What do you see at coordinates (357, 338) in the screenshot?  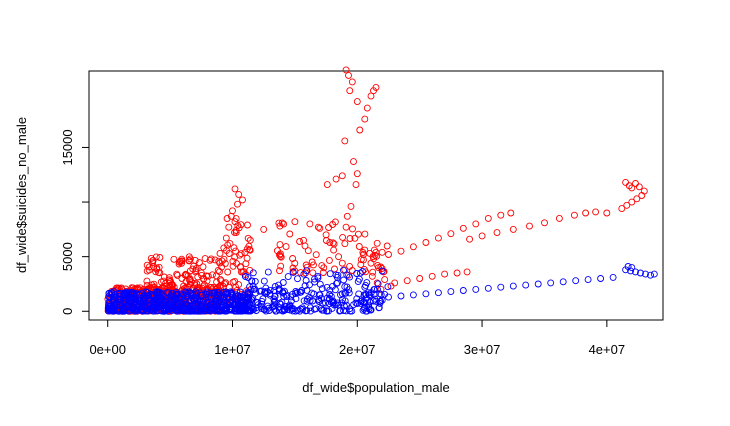 I see `x-axis: 0e+00 1e+07 2e+07 3e+07 4e+07` at bounding box center [357, 338].